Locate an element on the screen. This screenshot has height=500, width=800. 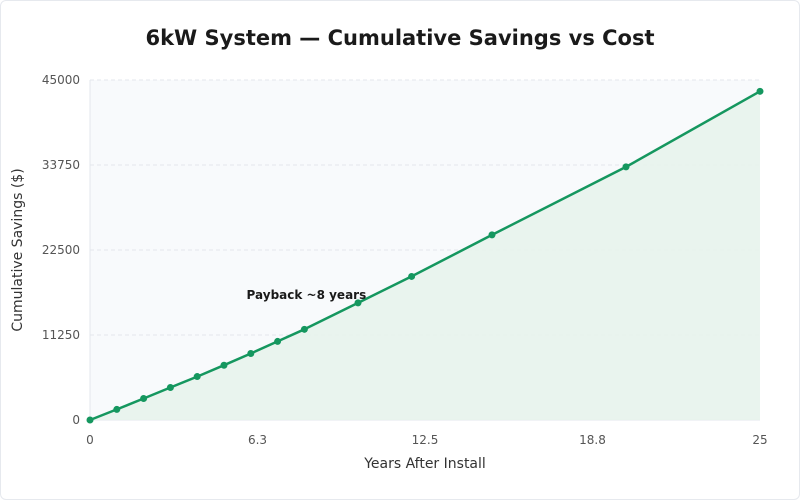
x-tick-label: 18.8 is located at coordinates (592, 440).